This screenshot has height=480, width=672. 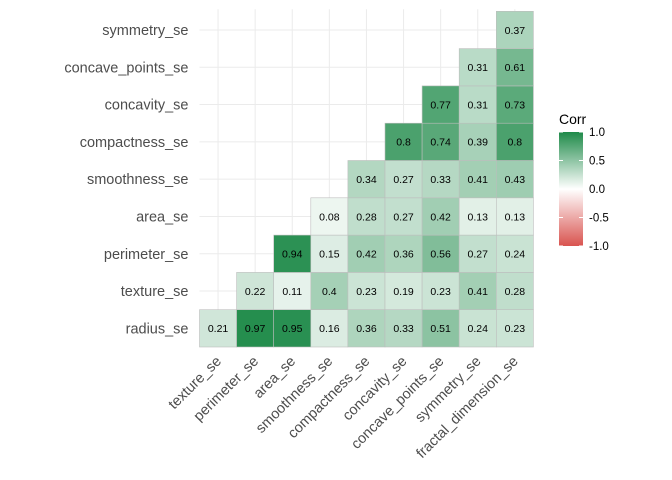 What do you see at coordinates (597, 133) in the screenshot?
I see `legend-tick-label: 1.0` at bounding box center [597, 133].